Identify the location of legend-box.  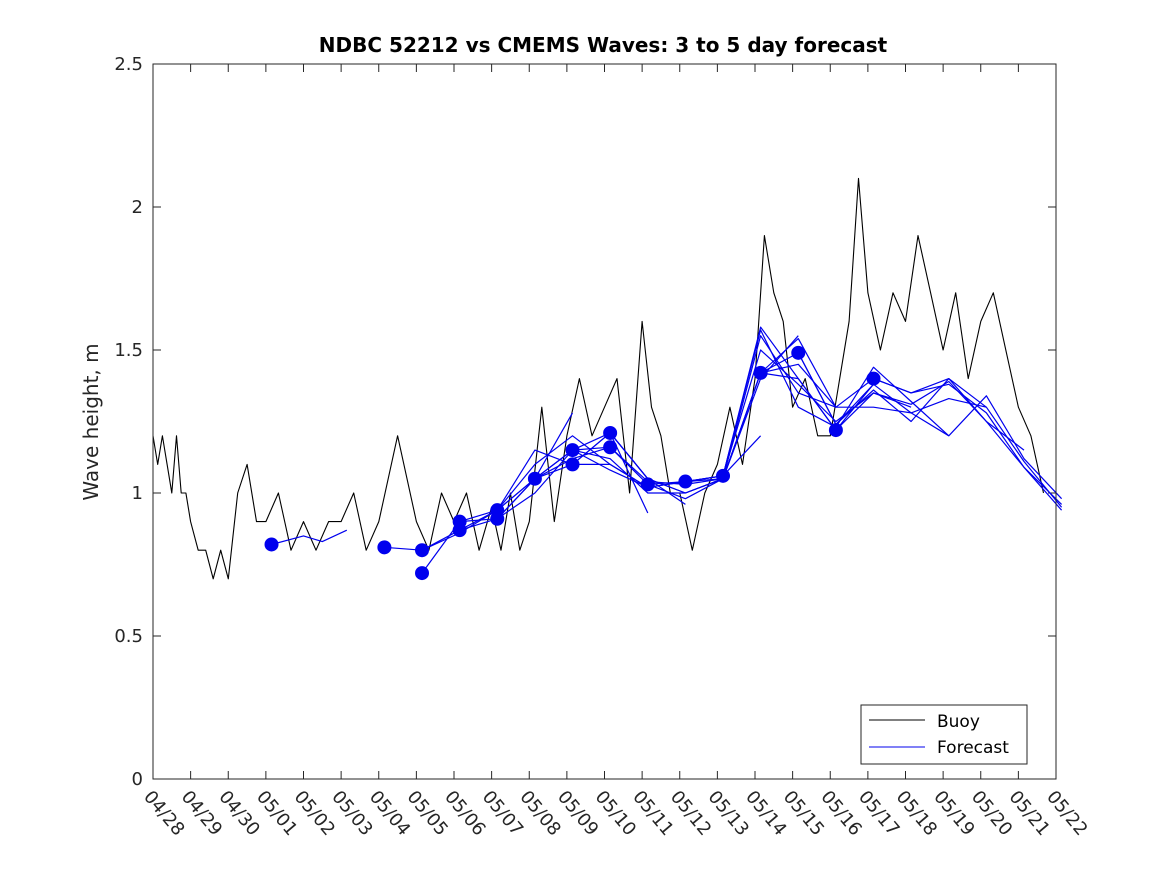
(944, 734).